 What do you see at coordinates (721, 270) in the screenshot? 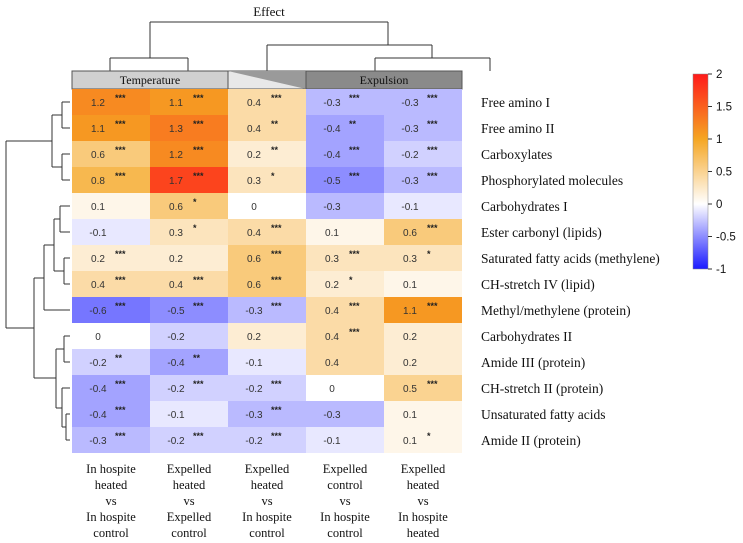
I see `colorbar-tick-label: -1` at bounding box center [721, 270].